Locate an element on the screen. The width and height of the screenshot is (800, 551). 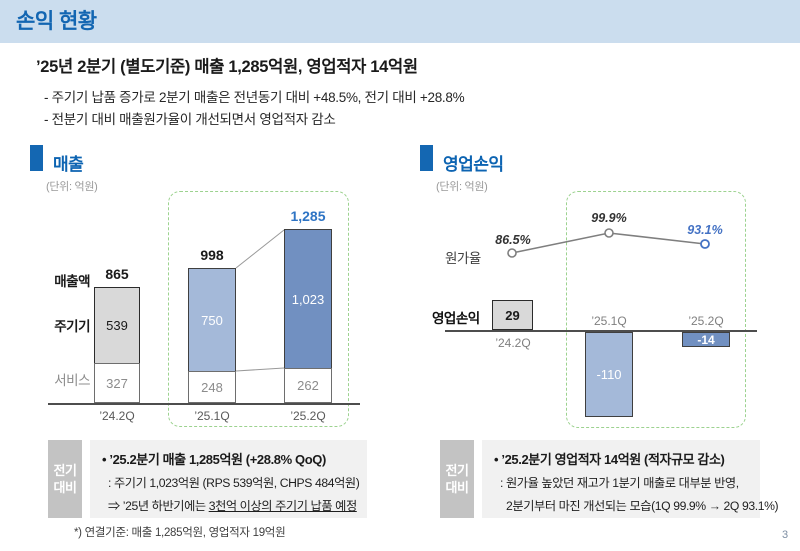
revenue-bar-equipment-24-2q: 539 is located at coordinates (117, 325).